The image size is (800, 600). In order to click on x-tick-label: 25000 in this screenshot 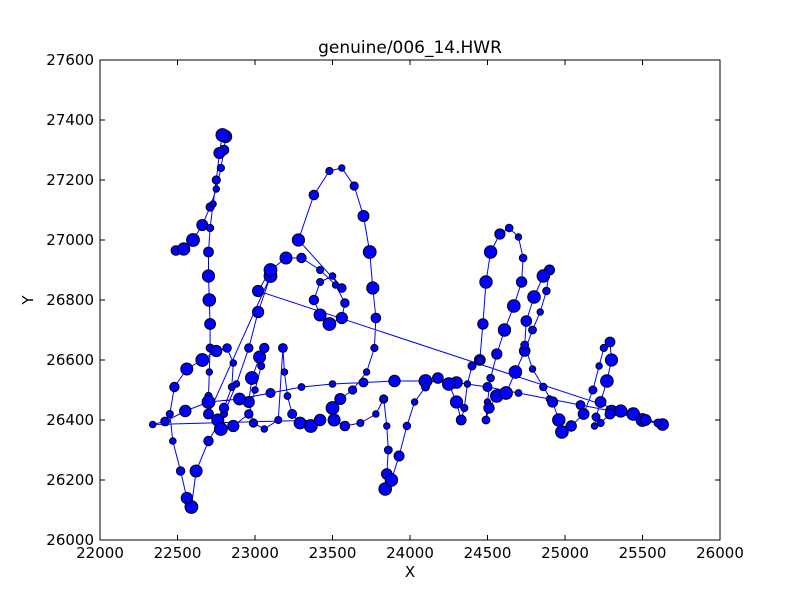, I will do `click(565, 553)`.